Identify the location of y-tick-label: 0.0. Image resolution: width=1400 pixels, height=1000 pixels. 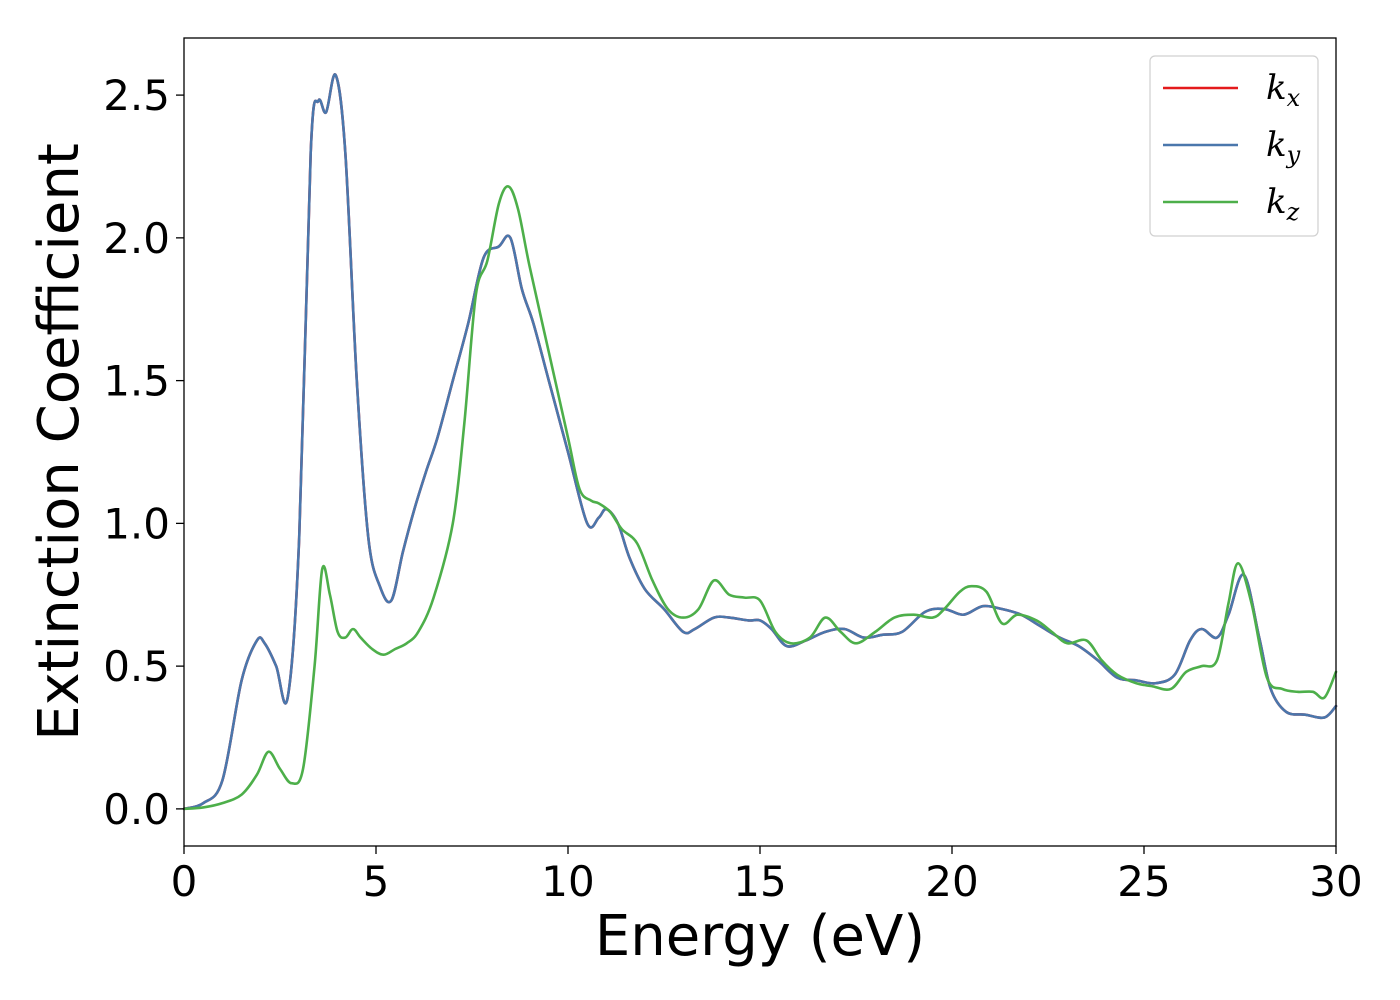
(136, 809).